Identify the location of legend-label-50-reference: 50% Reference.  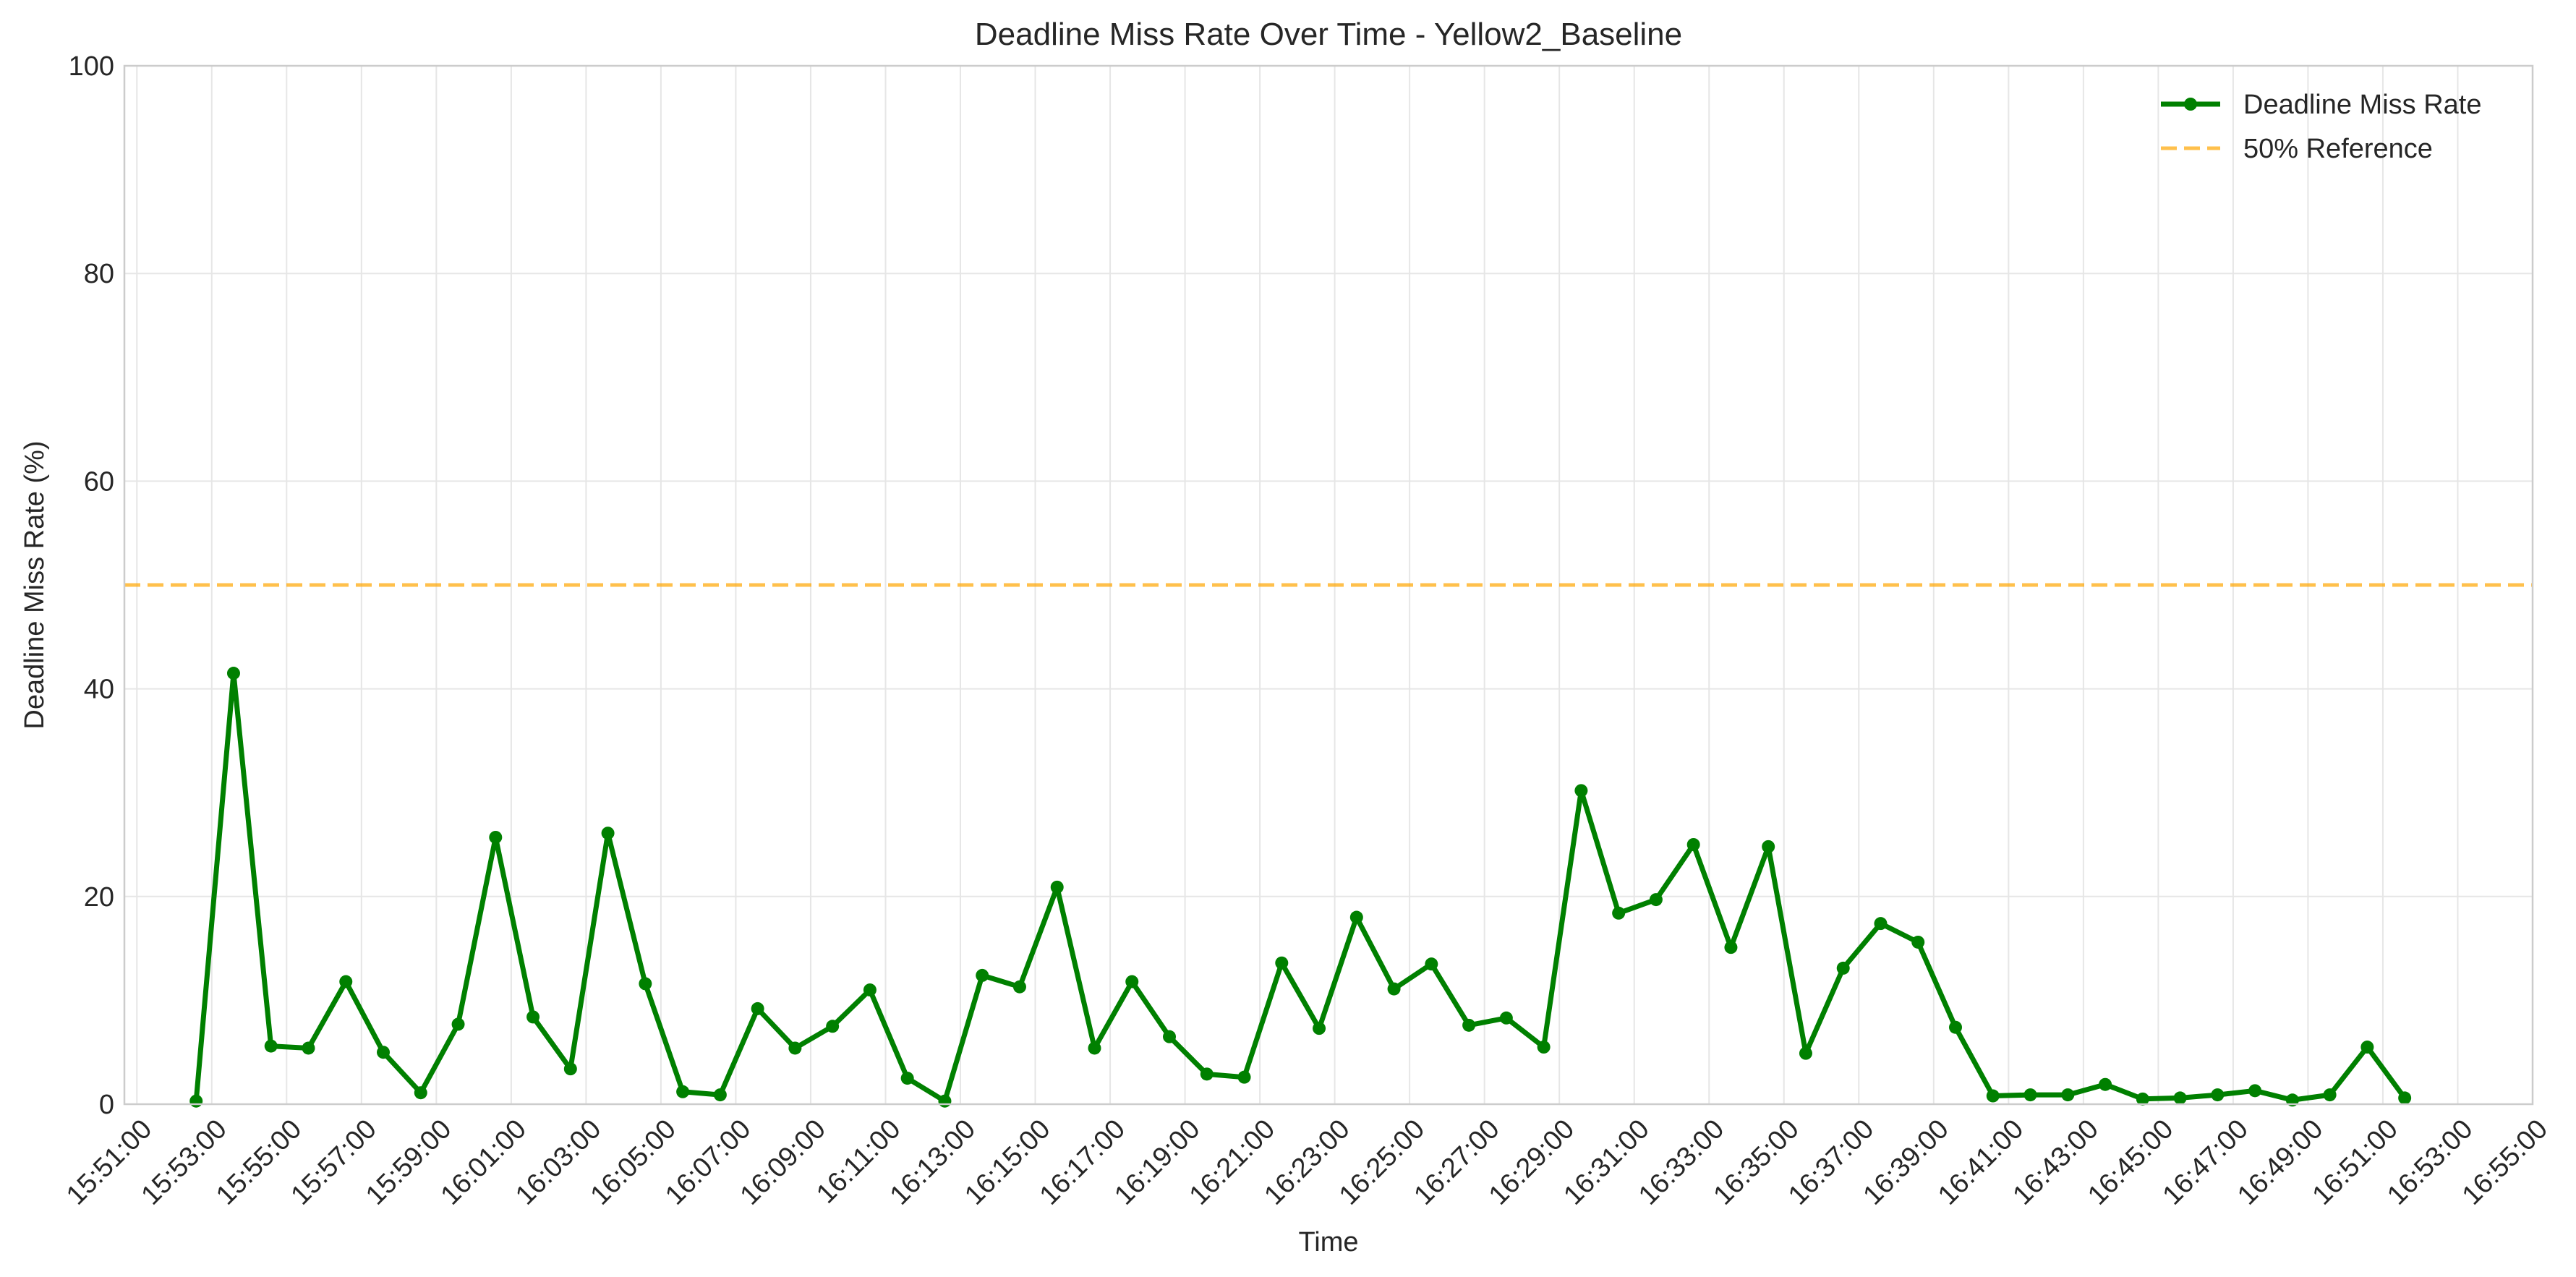
(2338, 149).